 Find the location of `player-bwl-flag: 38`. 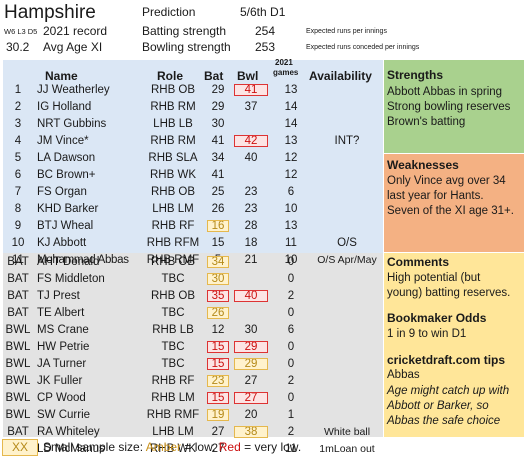

player-bwl-flag: 38 is located at coordinates (251, 431).